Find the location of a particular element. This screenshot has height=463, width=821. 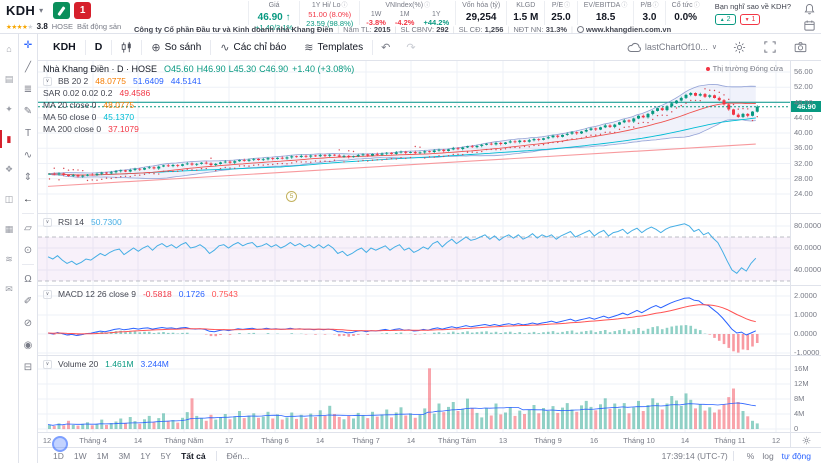

log-scale-button: log is located at coordinates (768, 455).